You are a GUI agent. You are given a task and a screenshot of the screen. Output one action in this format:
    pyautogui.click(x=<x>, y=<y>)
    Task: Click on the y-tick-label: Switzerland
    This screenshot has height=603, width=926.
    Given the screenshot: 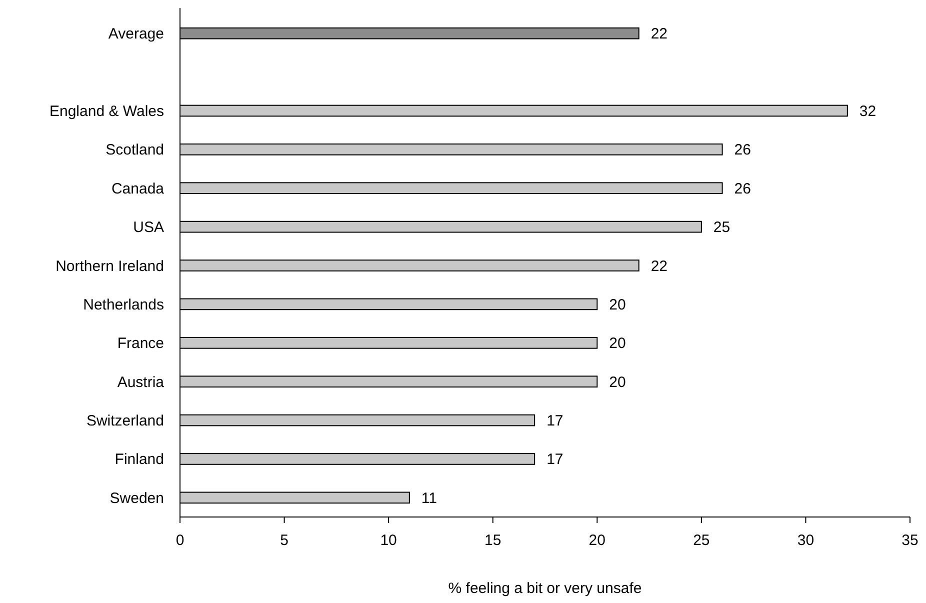 What is the action you would take?
    pyautogui.click(x=125, y=421)
    